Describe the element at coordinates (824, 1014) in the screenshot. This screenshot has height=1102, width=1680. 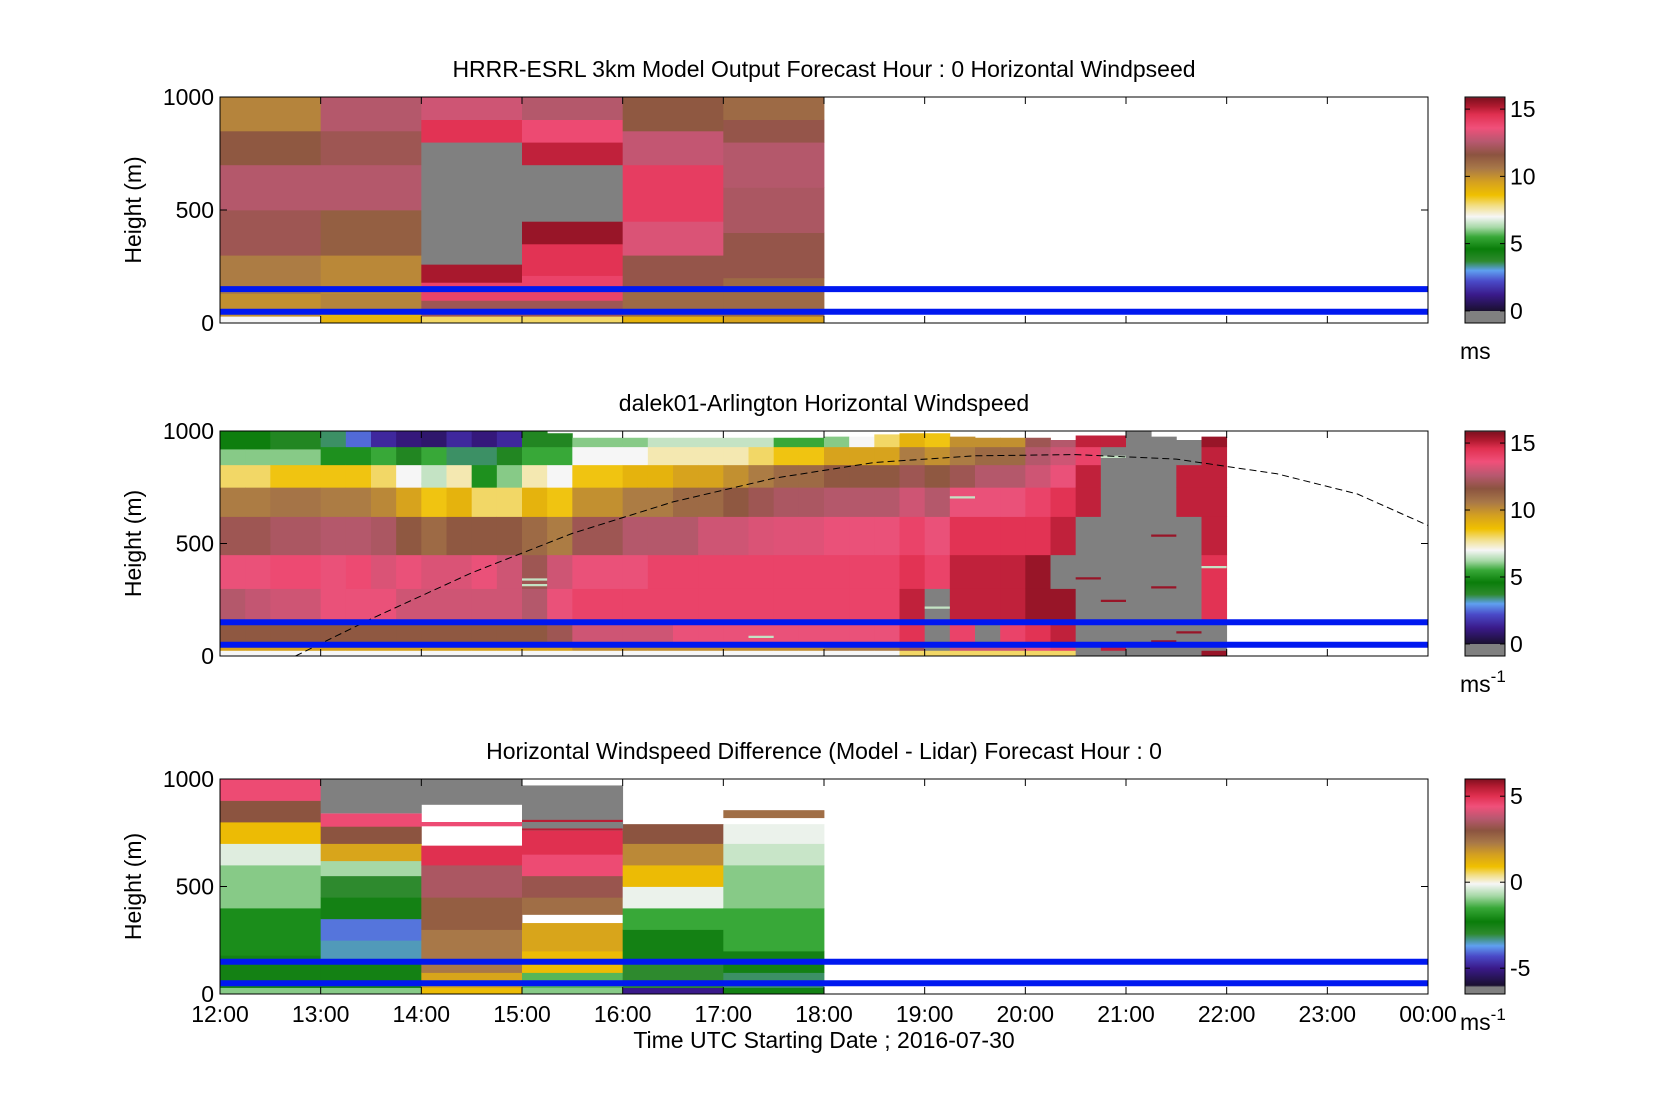
I see `x-tick-label: 18:00` at that location.